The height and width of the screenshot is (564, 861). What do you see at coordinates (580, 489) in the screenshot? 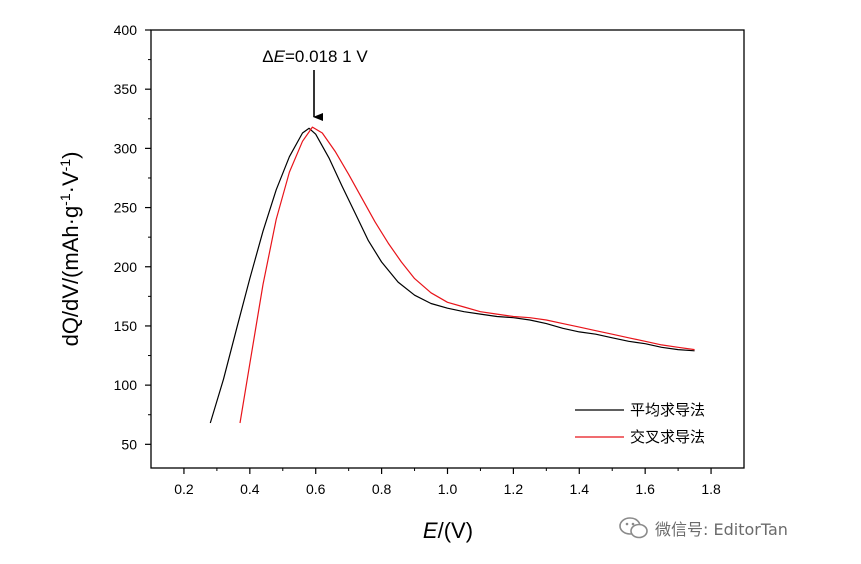
I see `x-tick-label: 1.4` at bounding box center [580, 489].